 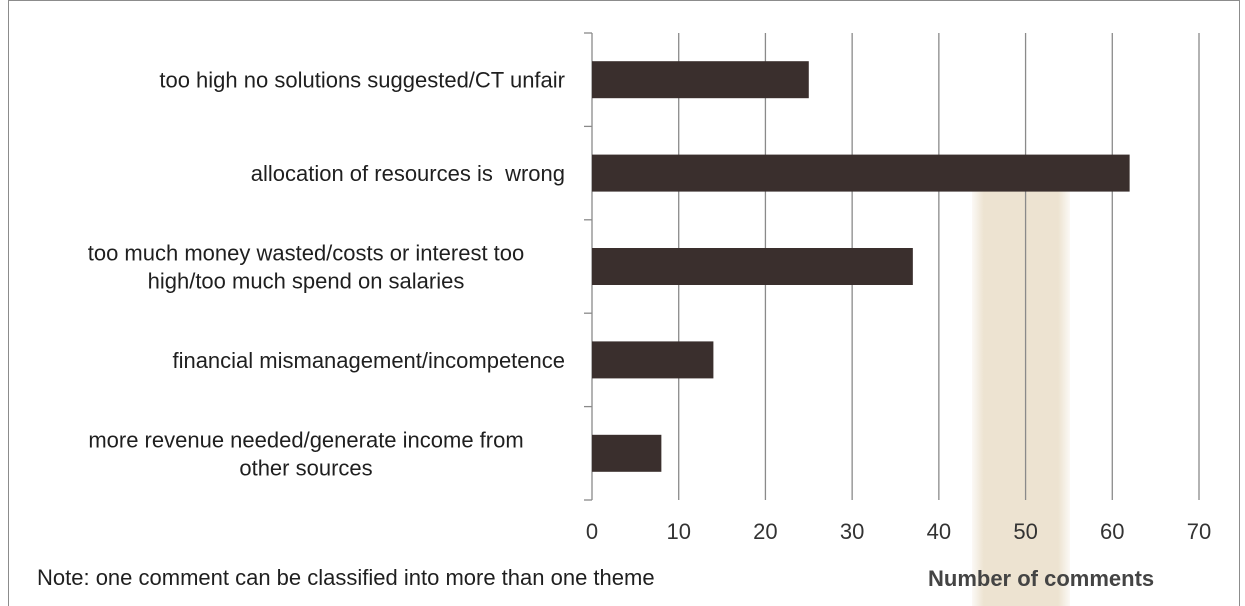 What do you see at coordinates (305, 467) in the screenshot?
I see `category-label: other sources` at bounding box center [305, 467].